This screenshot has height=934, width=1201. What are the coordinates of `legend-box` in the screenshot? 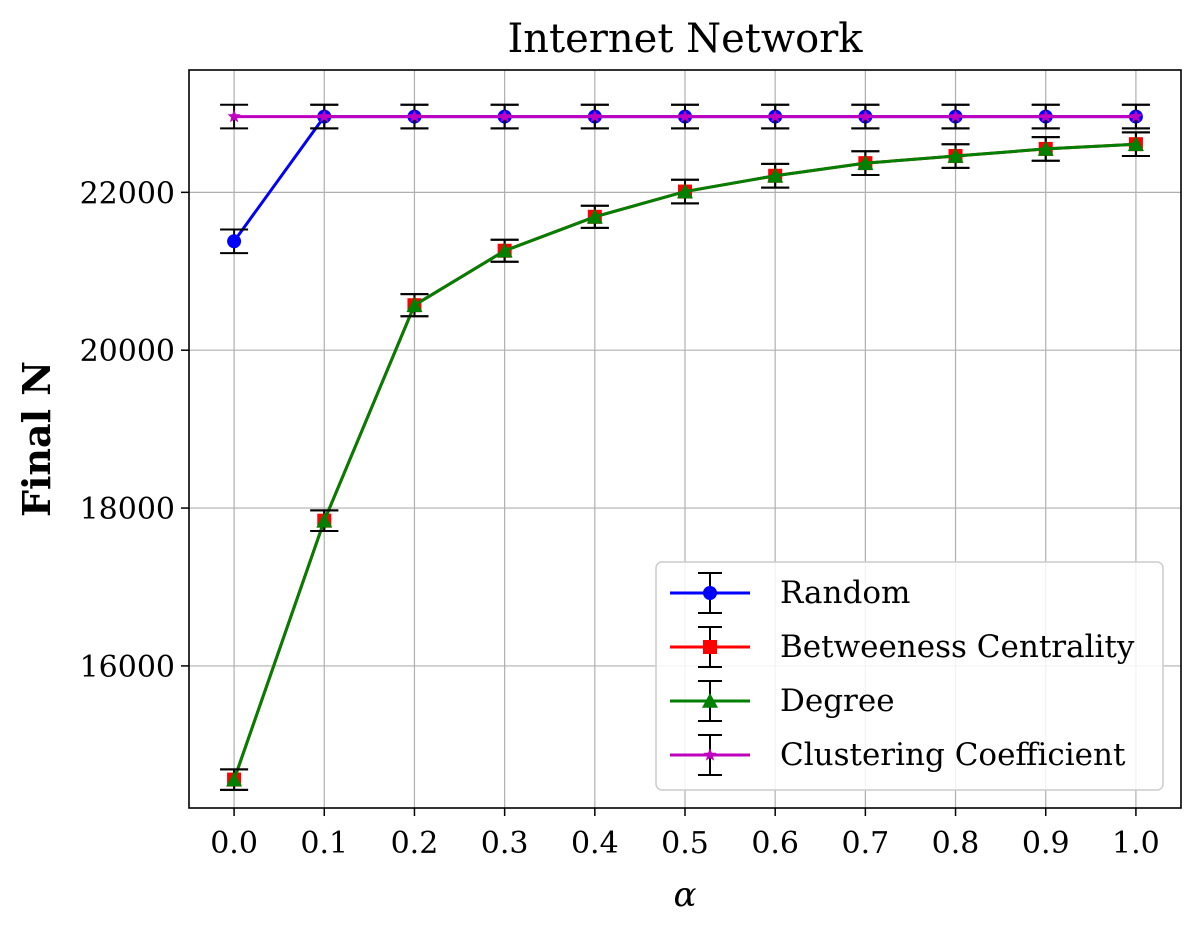 It's located at (909, 676).